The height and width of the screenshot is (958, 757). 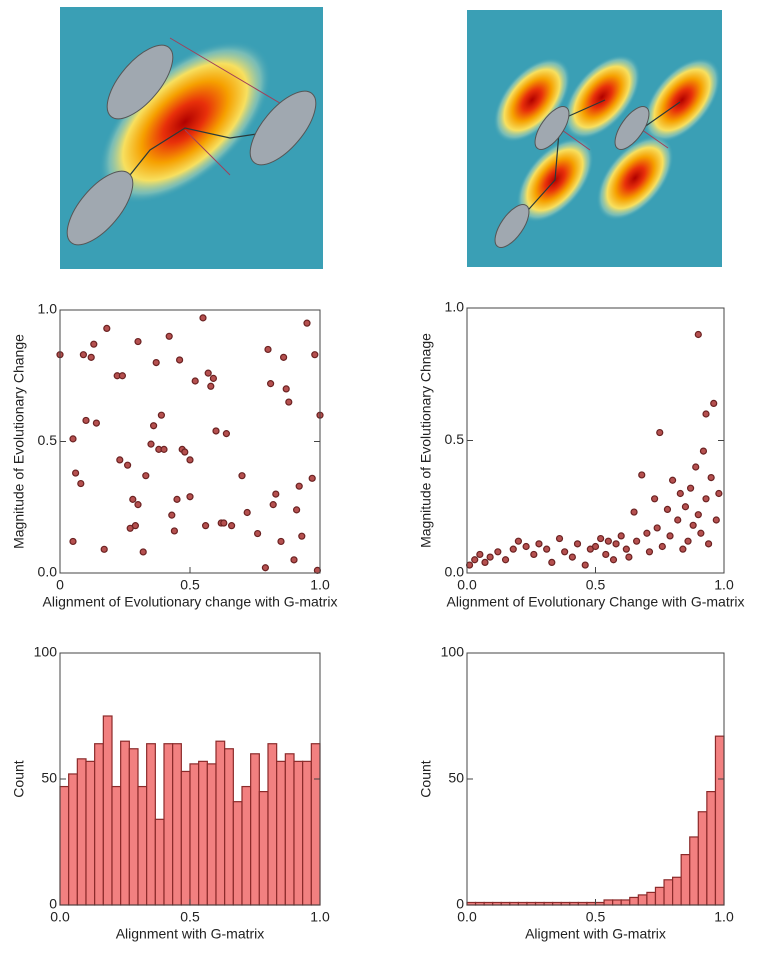 I want to click on y-tick-label: 100, so click(x=453, y=652).